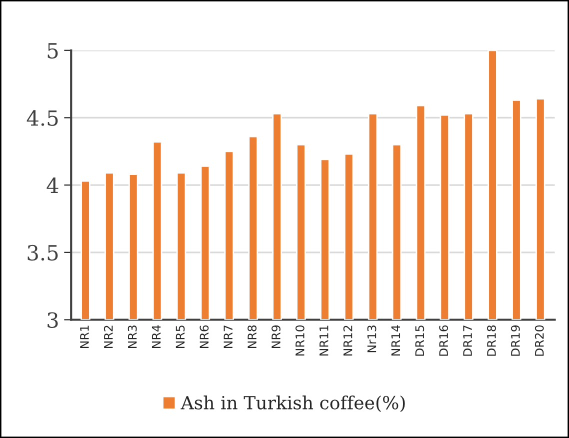  What do you see at coordinates (324, 341) in the screenshot?
I see `x-tick-label: NR11` at bounding box center [324, 341].